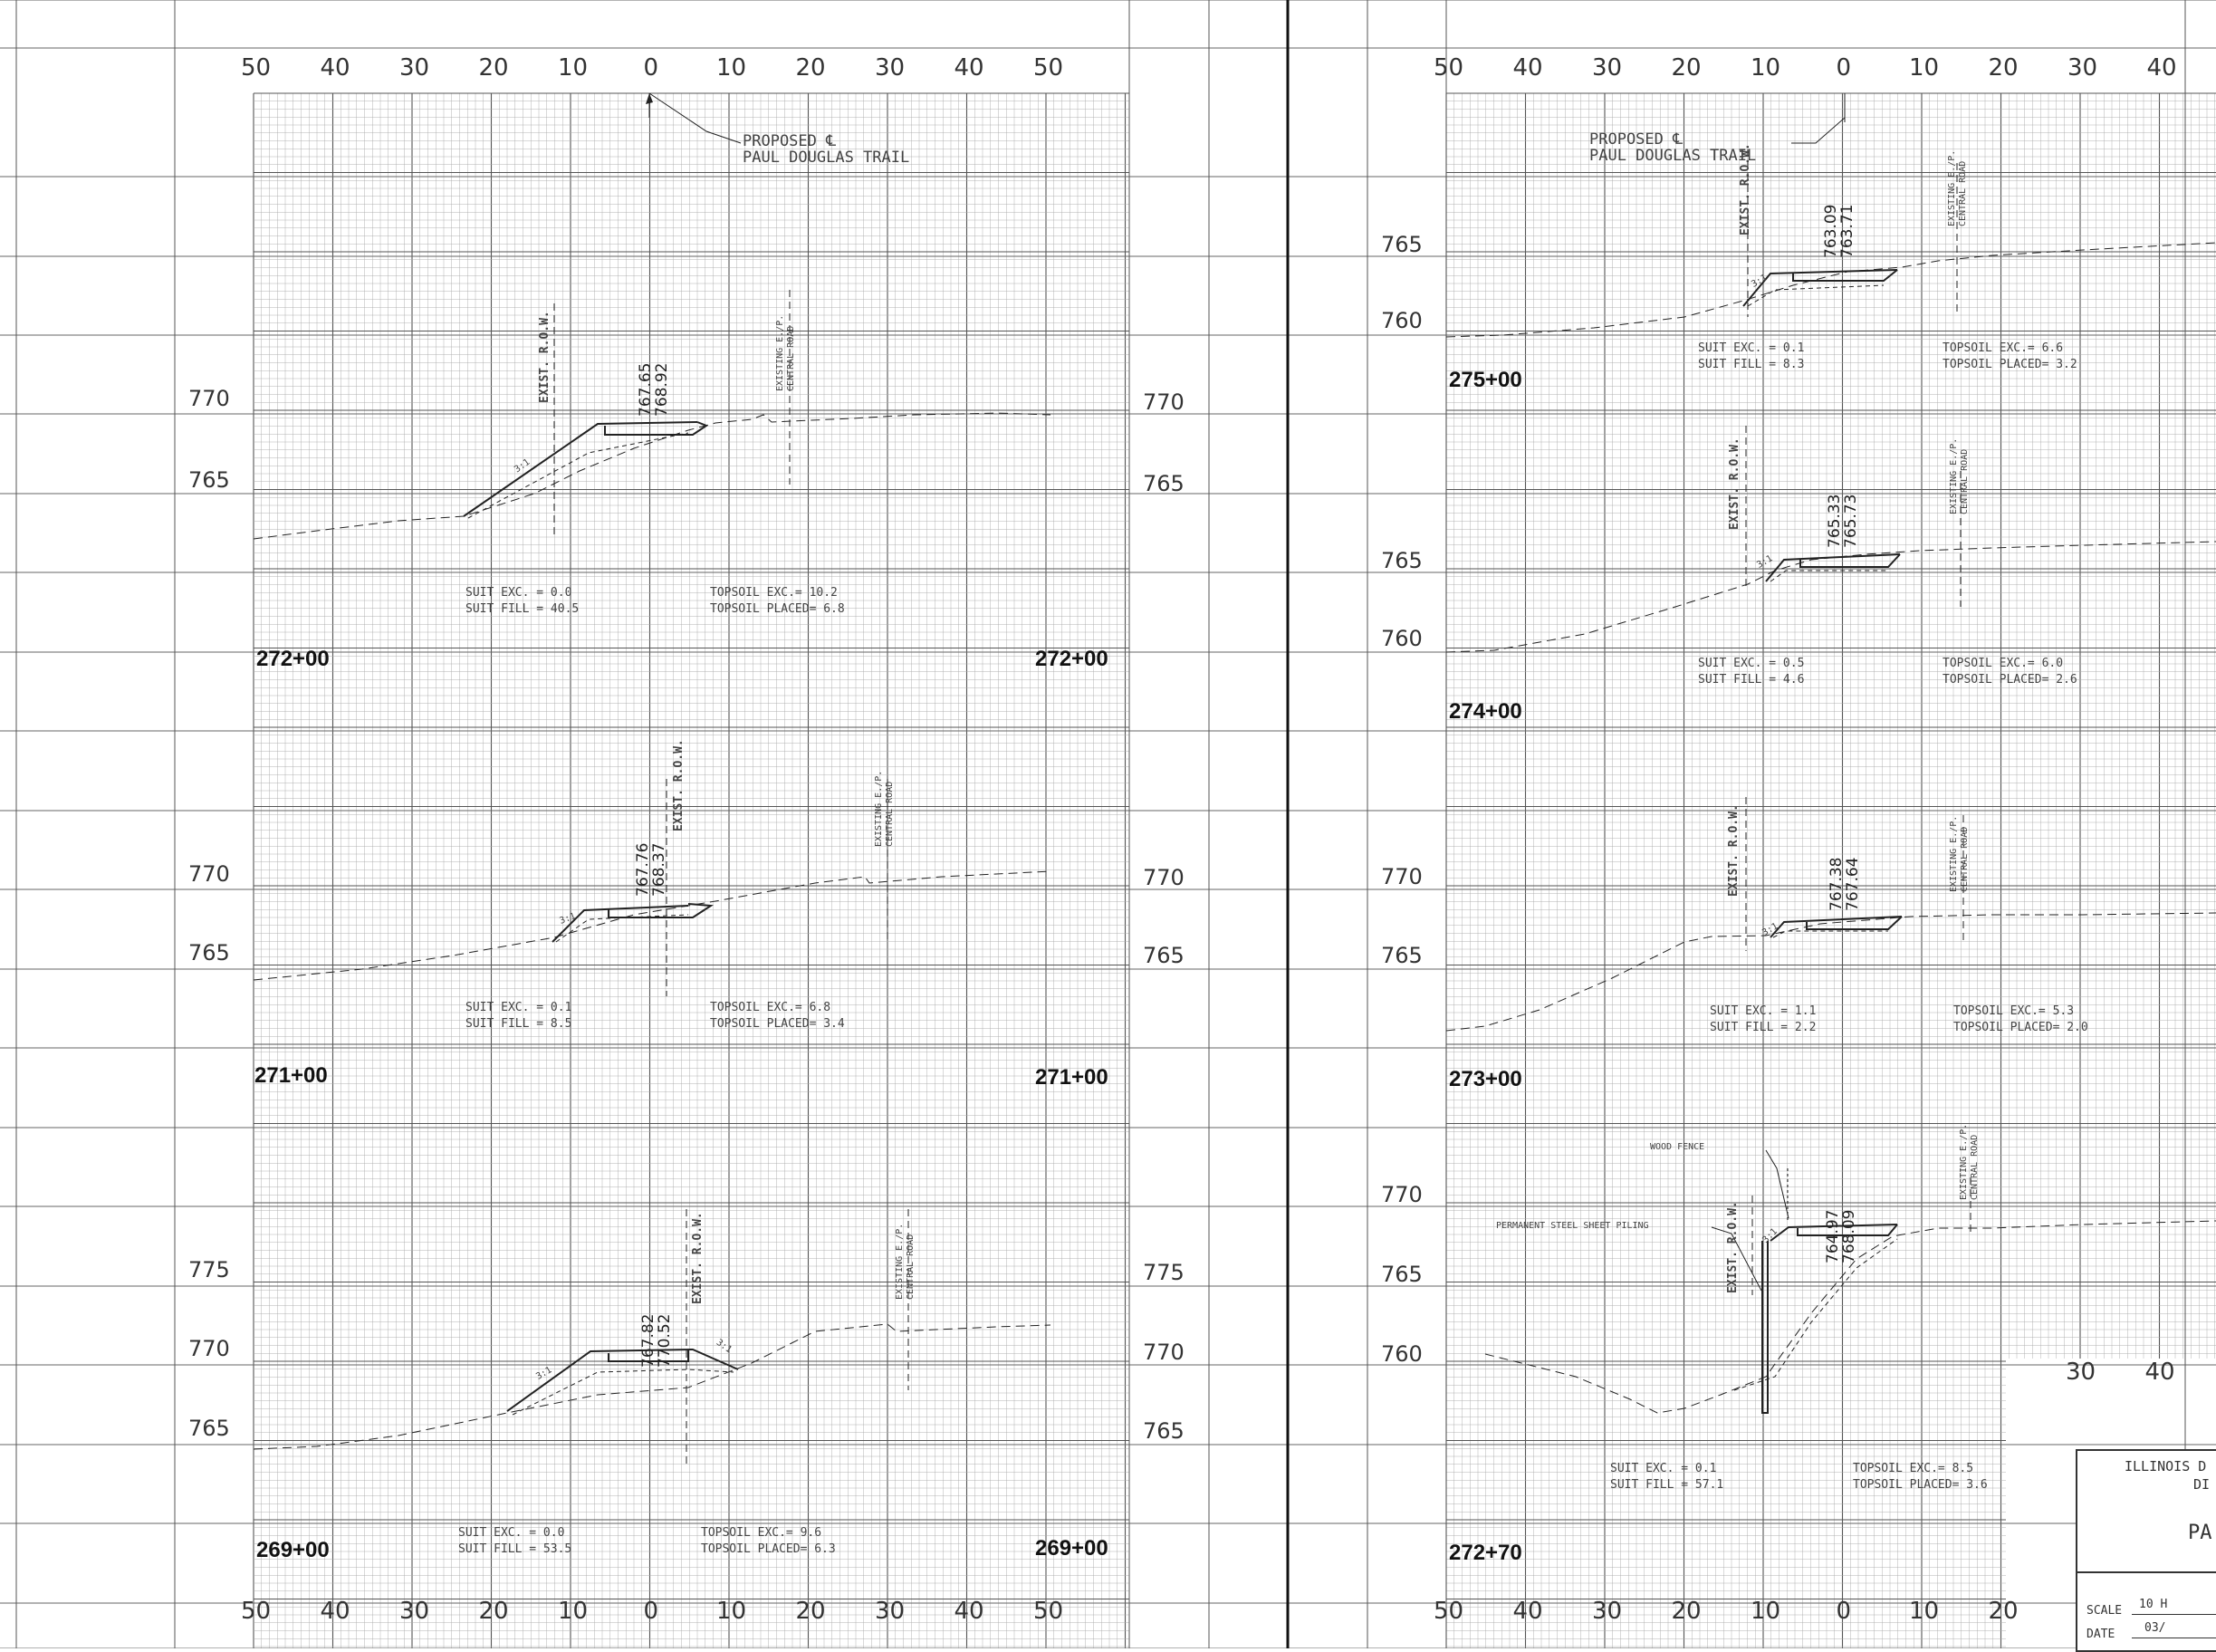 The image size is (2216, 1652). I want to click on suitable-excavation-fill-note: SUIT EXC. = 0.5 SUIT FILL = 4.6, so click(1751, 672).